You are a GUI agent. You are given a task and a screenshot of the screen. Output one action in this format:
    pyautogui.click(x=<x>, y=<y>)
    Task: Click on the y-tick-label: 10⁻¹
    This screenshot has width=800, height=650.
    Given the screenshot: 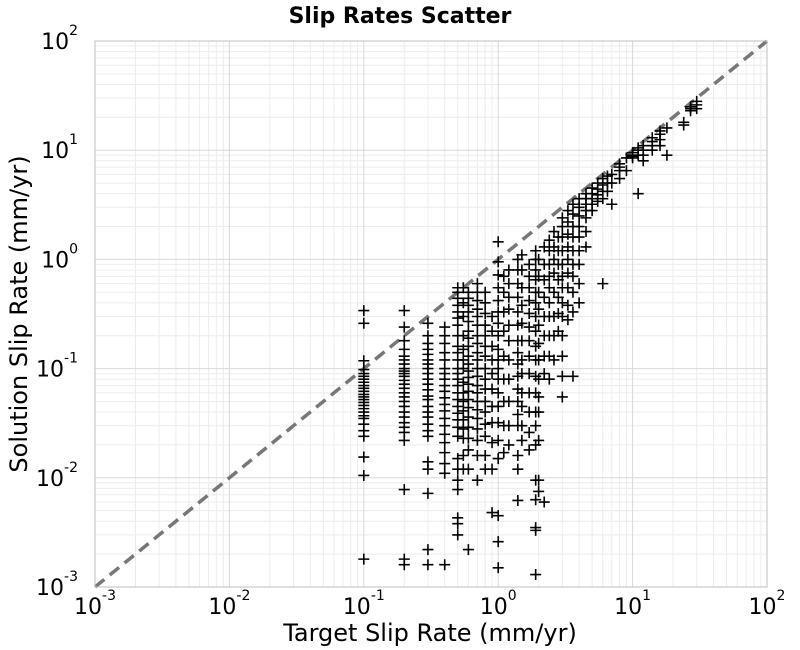 What is the action you would take?
    pyautogui.click(x=57, y=367)
    